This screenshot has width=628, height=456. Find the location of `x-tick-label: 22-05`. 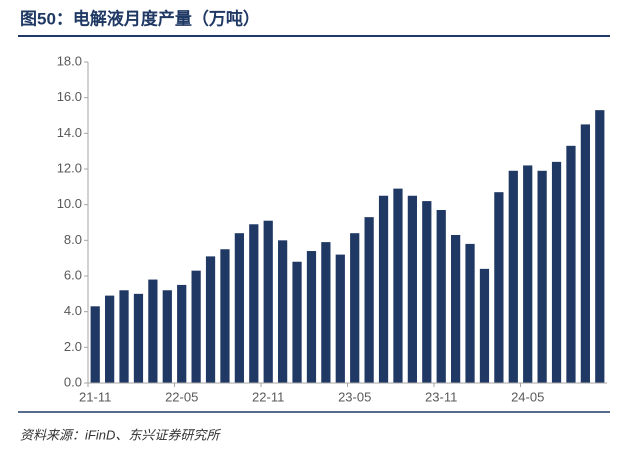

x-tick-label: 22-05 is located at coordinates (181, 396).